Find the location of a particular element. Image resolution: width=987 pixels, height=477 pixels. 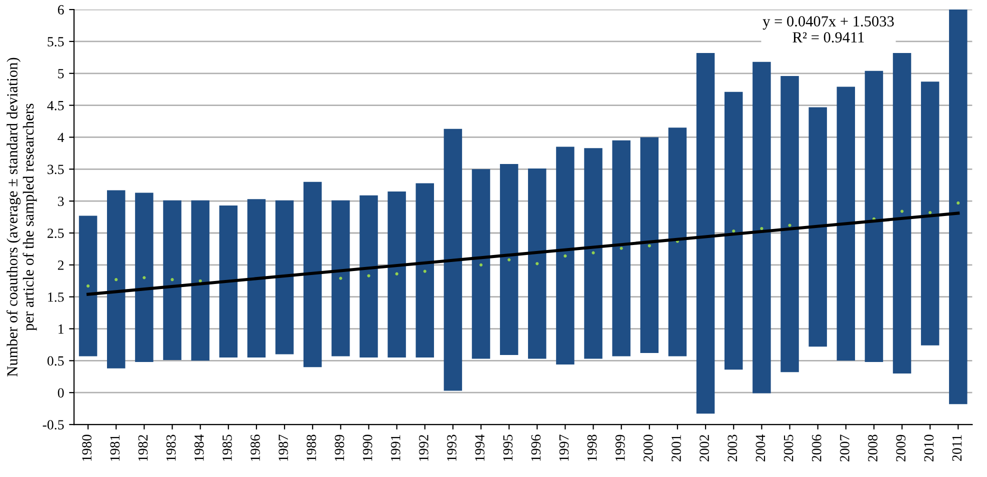

y-tick-label: 3.5 is located at coordinates (56, 169).